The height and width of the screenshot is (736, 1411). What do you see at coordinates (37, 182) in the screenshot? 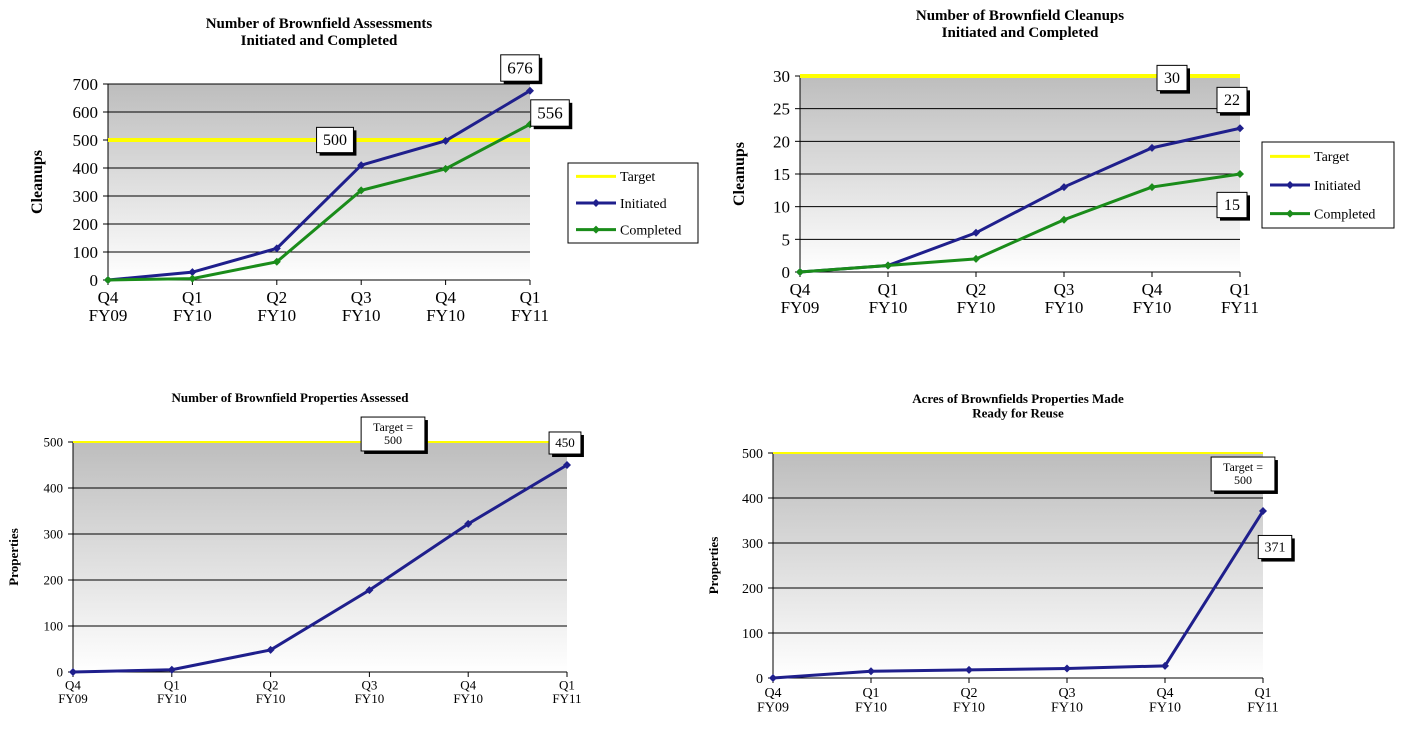
I see `y-axis-label: Cleanups` at bounding box center [37, 182].